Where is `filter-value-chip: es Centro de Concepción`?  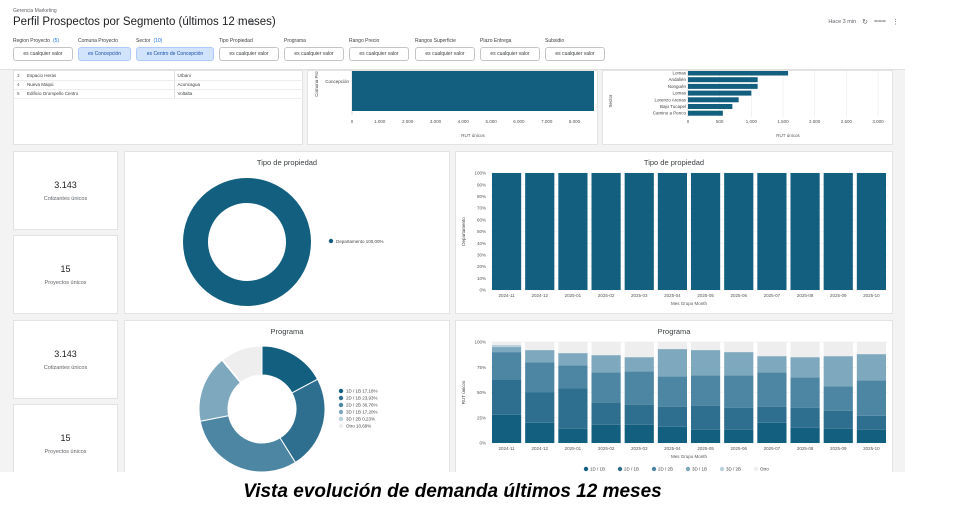
filter-value-chip: es Centro de Concepción is located at coordinates (175, 54).